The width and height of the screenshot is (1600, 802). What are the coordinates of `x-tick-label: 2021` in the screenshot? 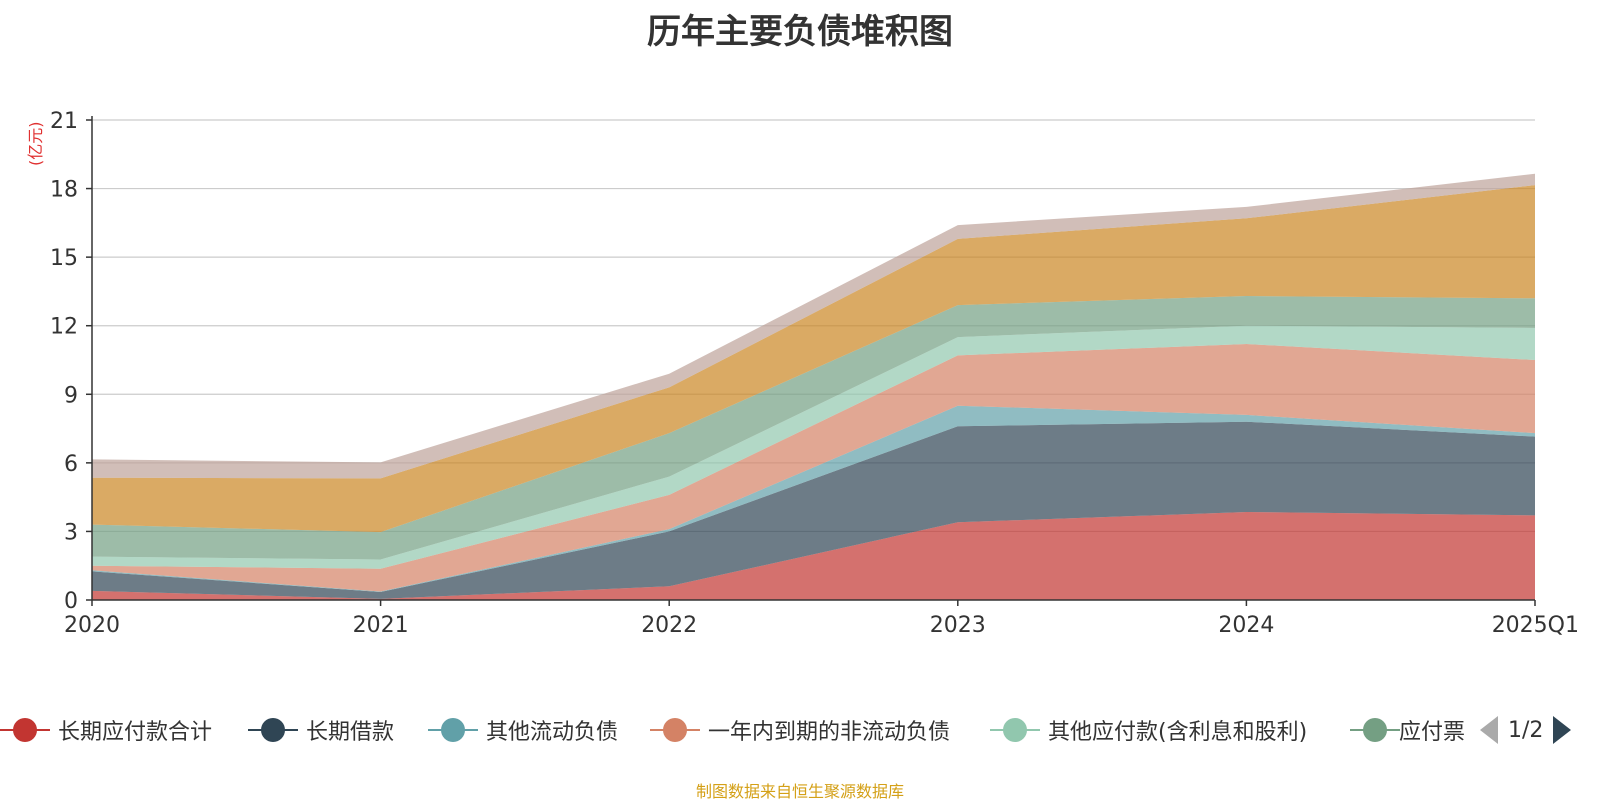 It's located at (381, 625).